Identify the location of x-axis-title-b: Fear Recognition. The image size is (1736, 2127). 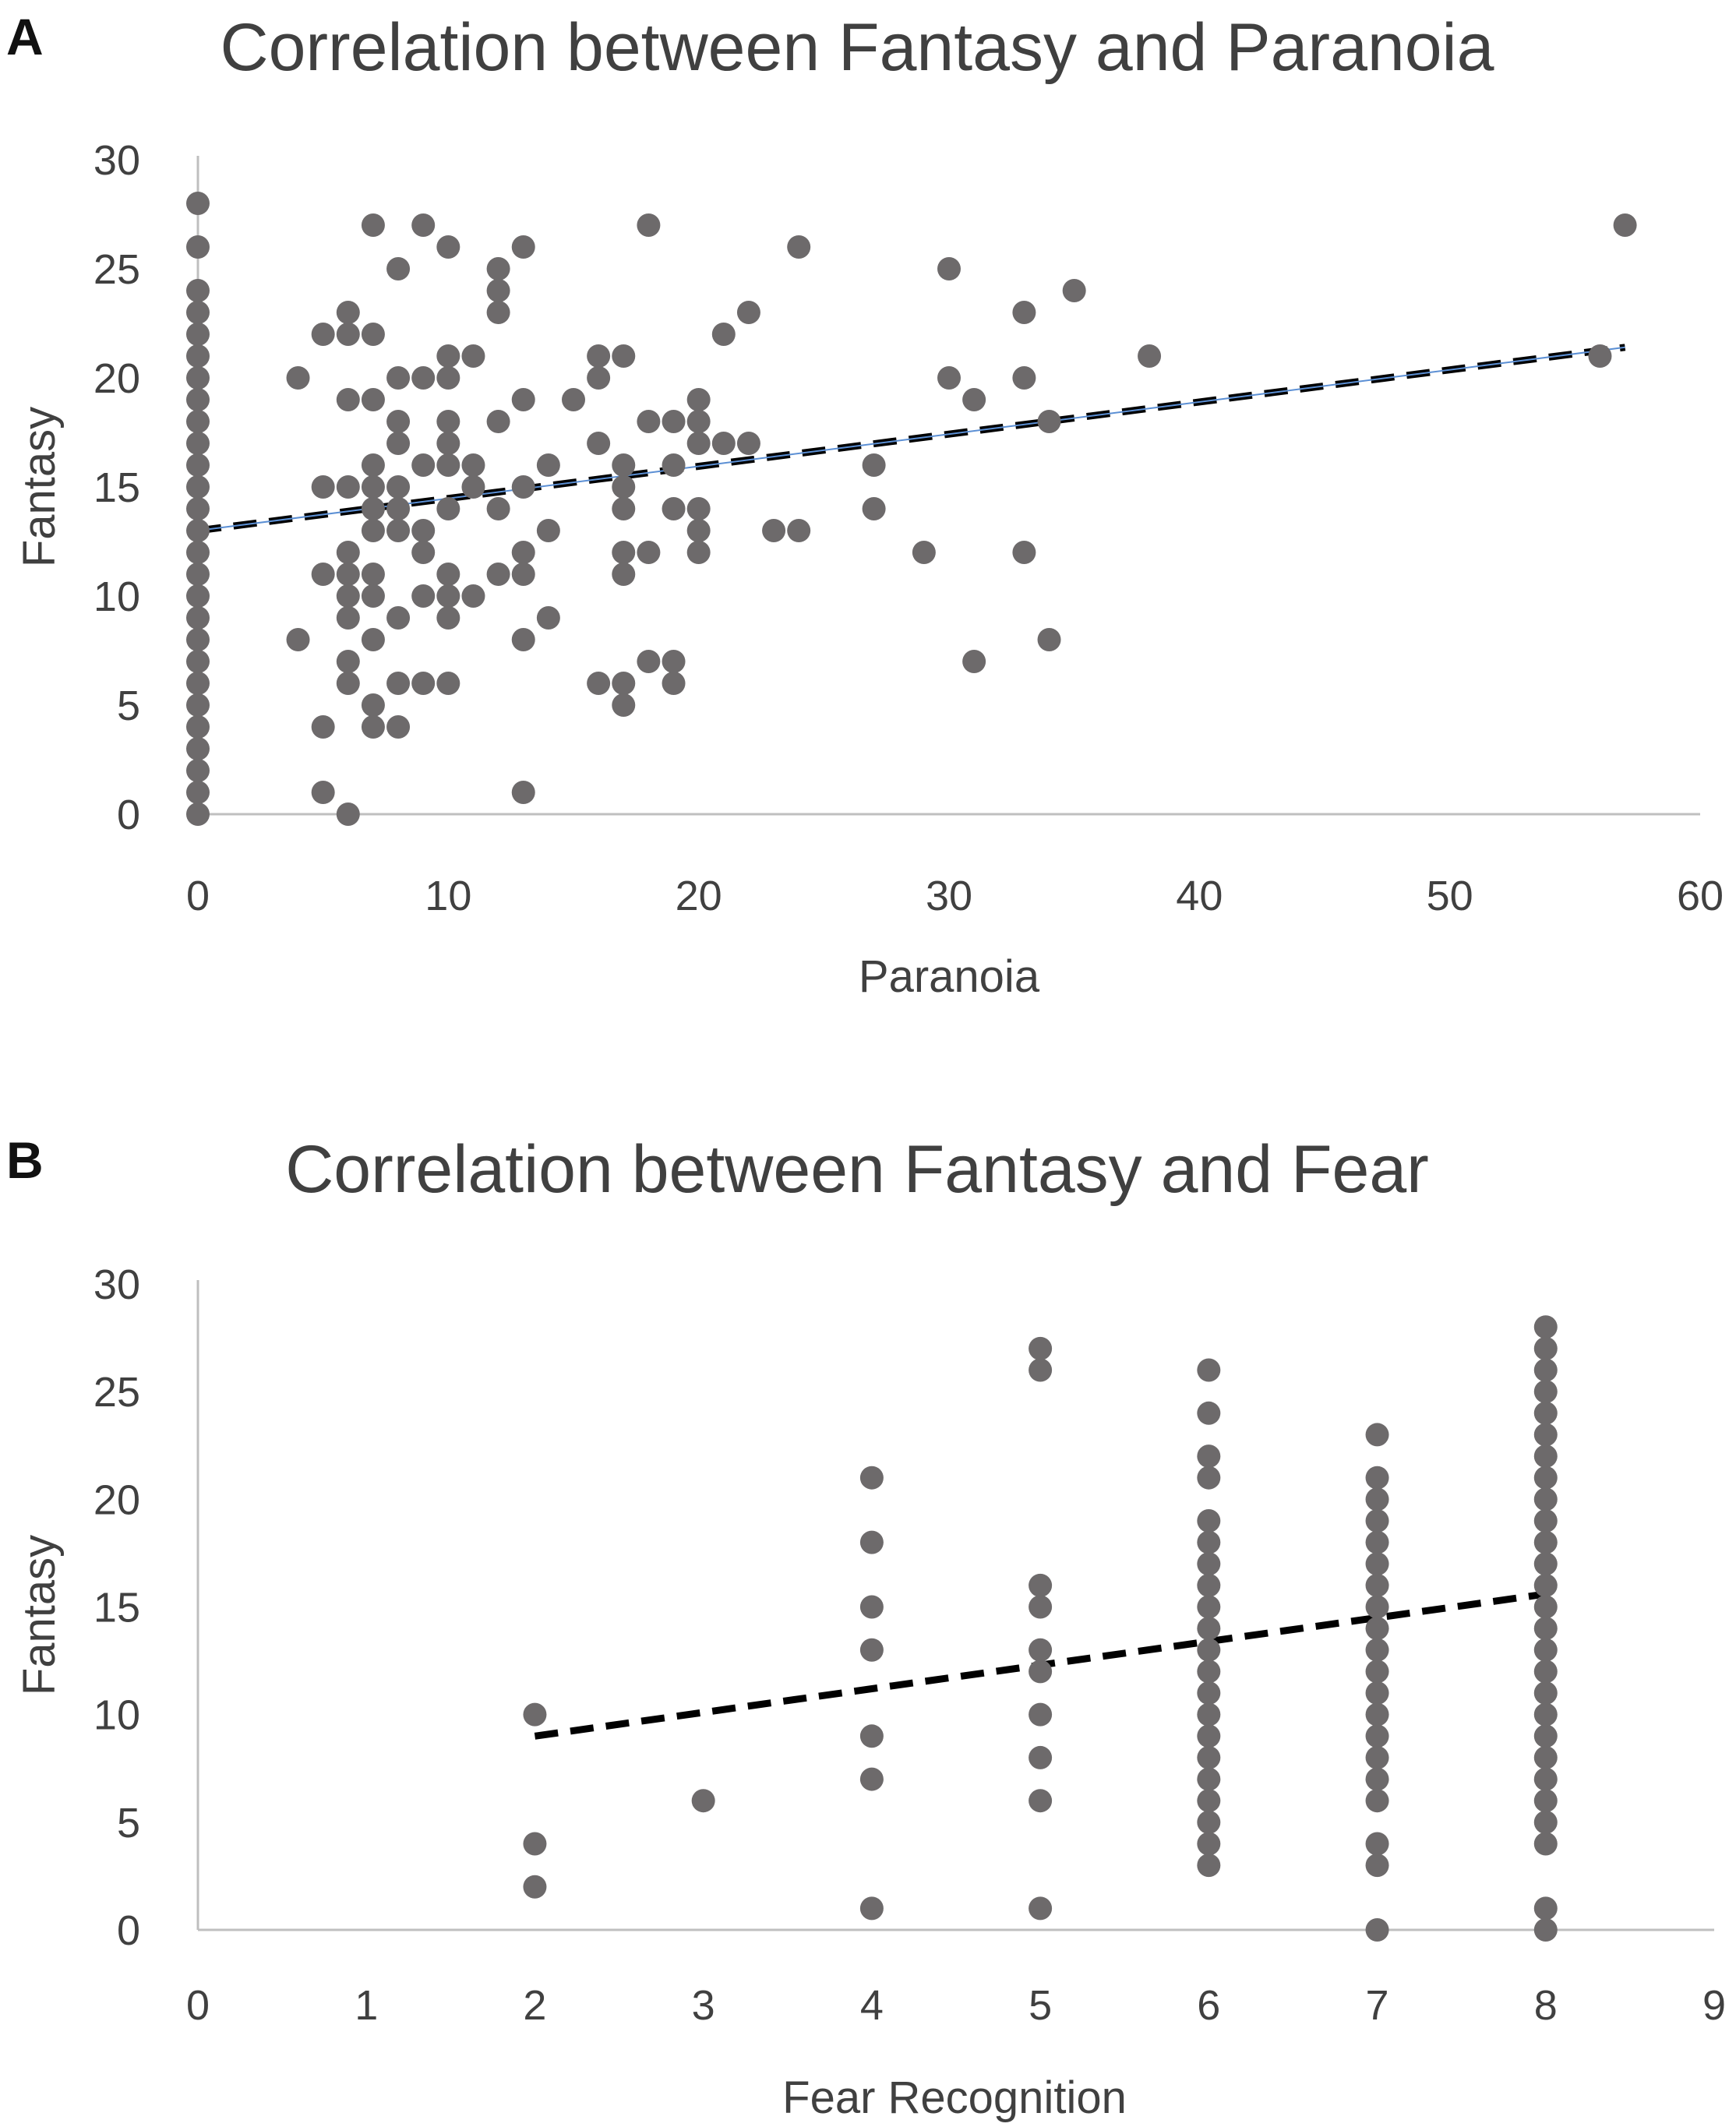
(954, 2097).